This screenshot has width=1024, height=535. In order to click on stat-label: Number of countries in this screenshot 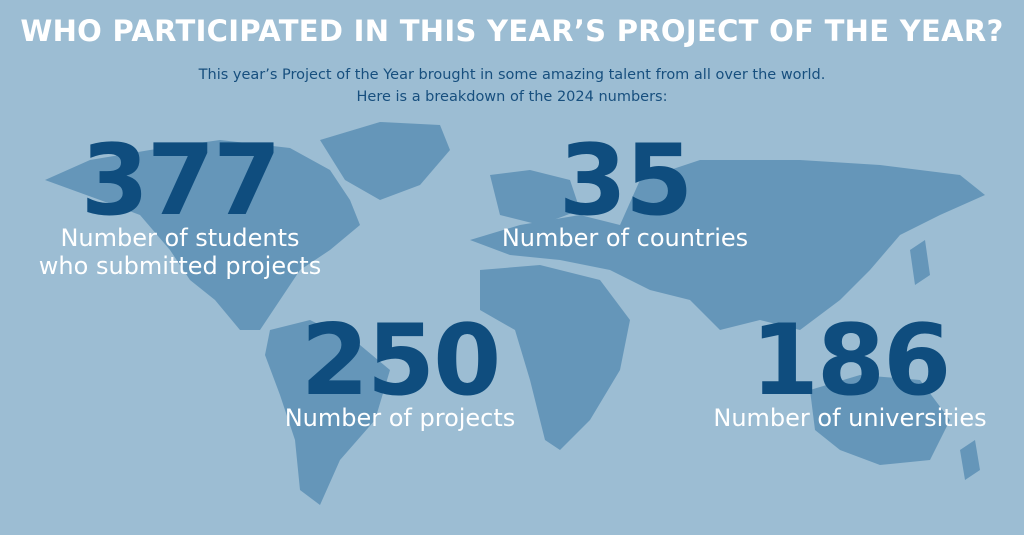, I will do `click(625, 238)`.